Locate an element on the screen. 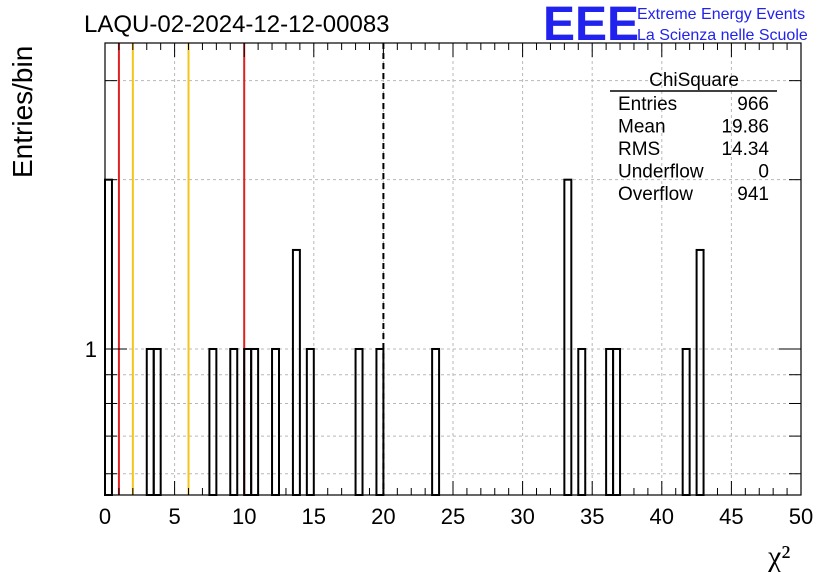  x-tick-label: 50 is located at coordinates (801, 516).